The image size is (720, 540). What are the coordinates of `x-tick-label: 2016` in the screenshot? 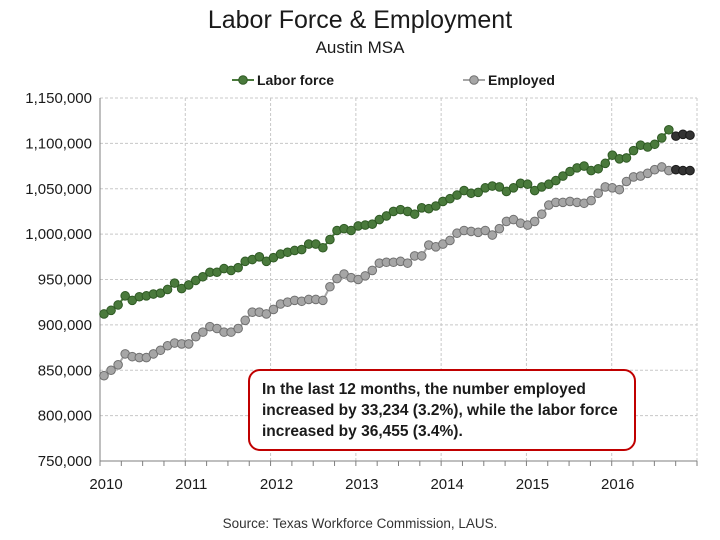 It's located at (617, 484).